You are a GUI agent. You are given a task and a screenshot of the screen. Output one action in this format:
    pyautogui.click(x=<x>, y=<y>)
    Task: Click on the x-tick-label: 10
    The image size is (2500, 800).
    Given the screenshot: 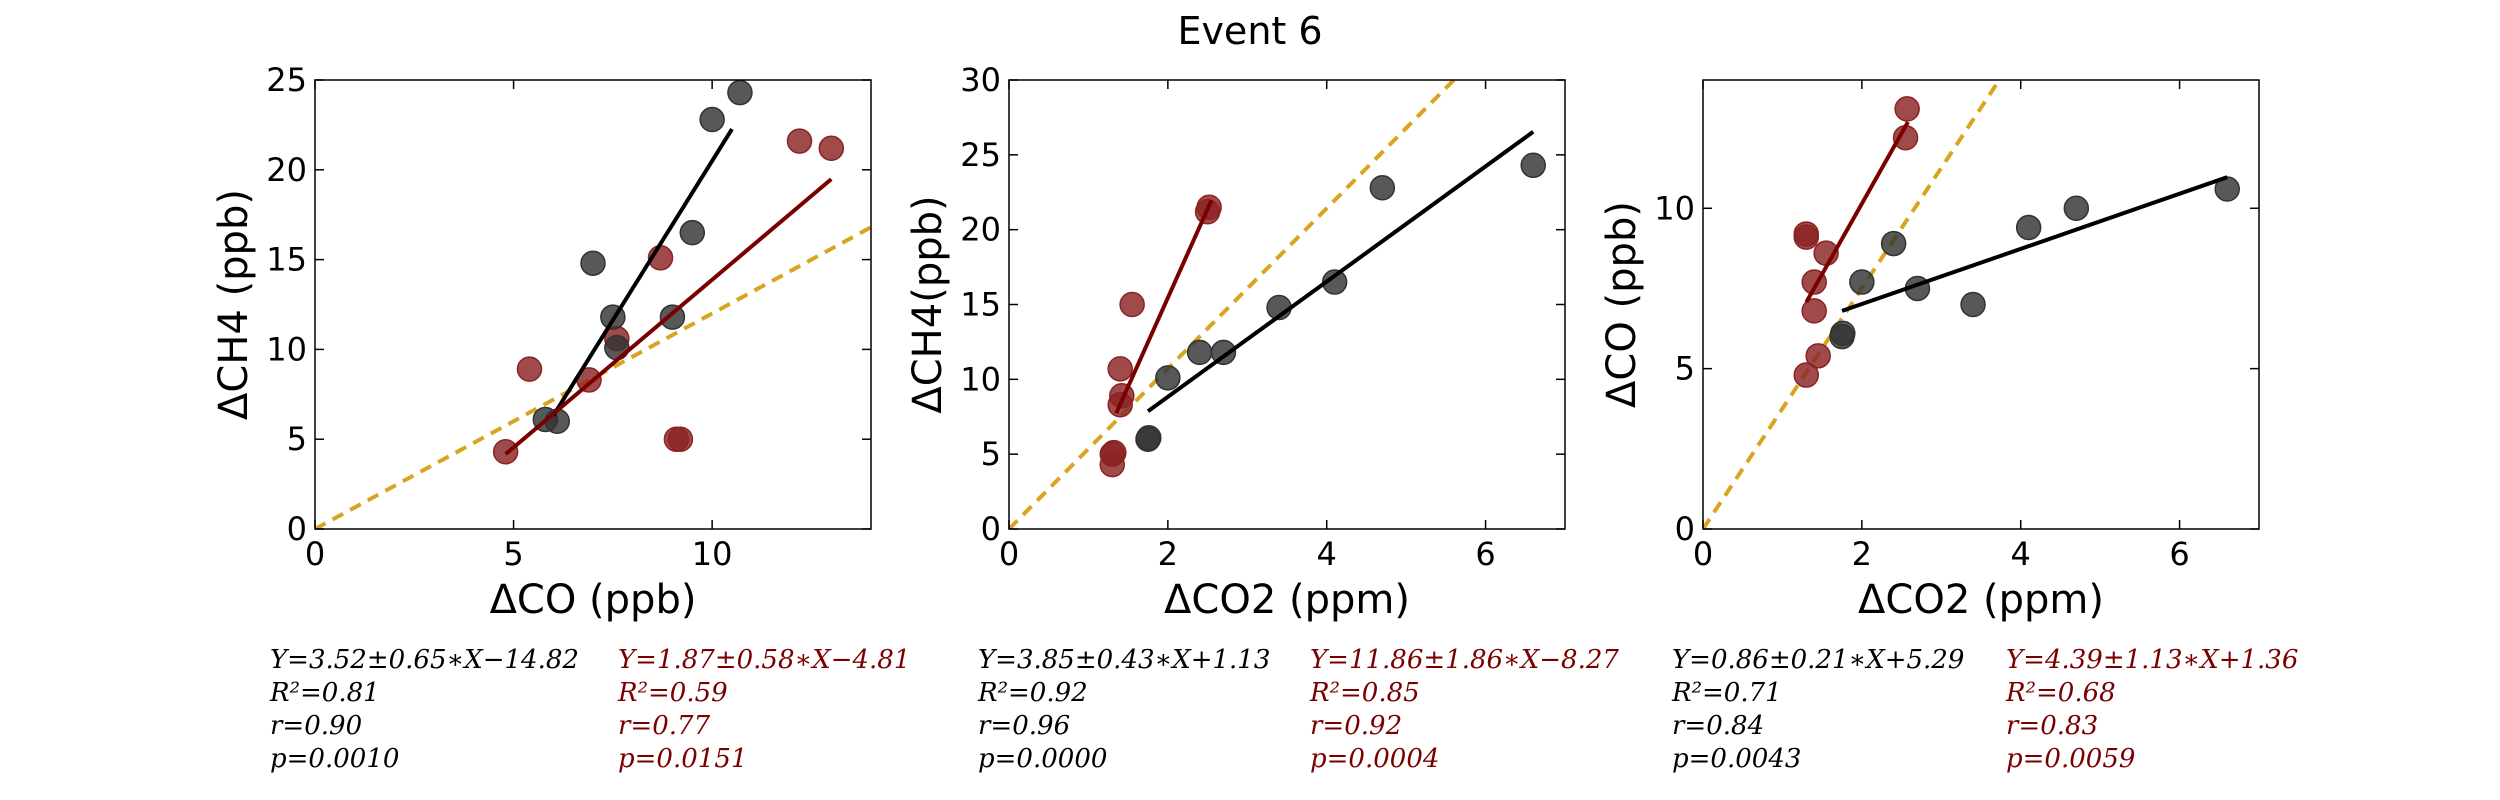 What is the action you would take?
    pyautogui.click(x=712, y=554)
    